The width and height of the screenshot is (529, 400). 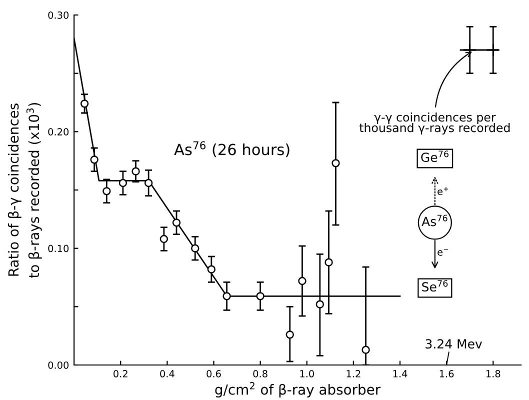 What do you see at coordinates (167, 374) in the screenshot?
I see `x-tick-label: 0.4` at bounding box center [167, 374].